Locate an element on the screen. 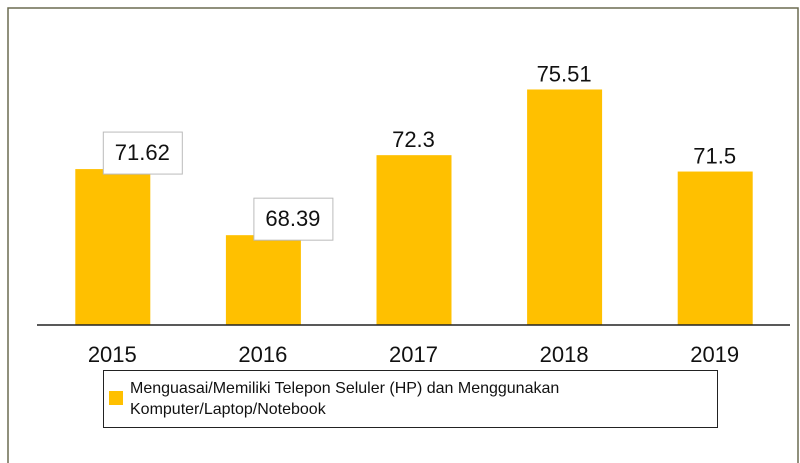  data-label: 75.51 is located at coordinates (564, 73).